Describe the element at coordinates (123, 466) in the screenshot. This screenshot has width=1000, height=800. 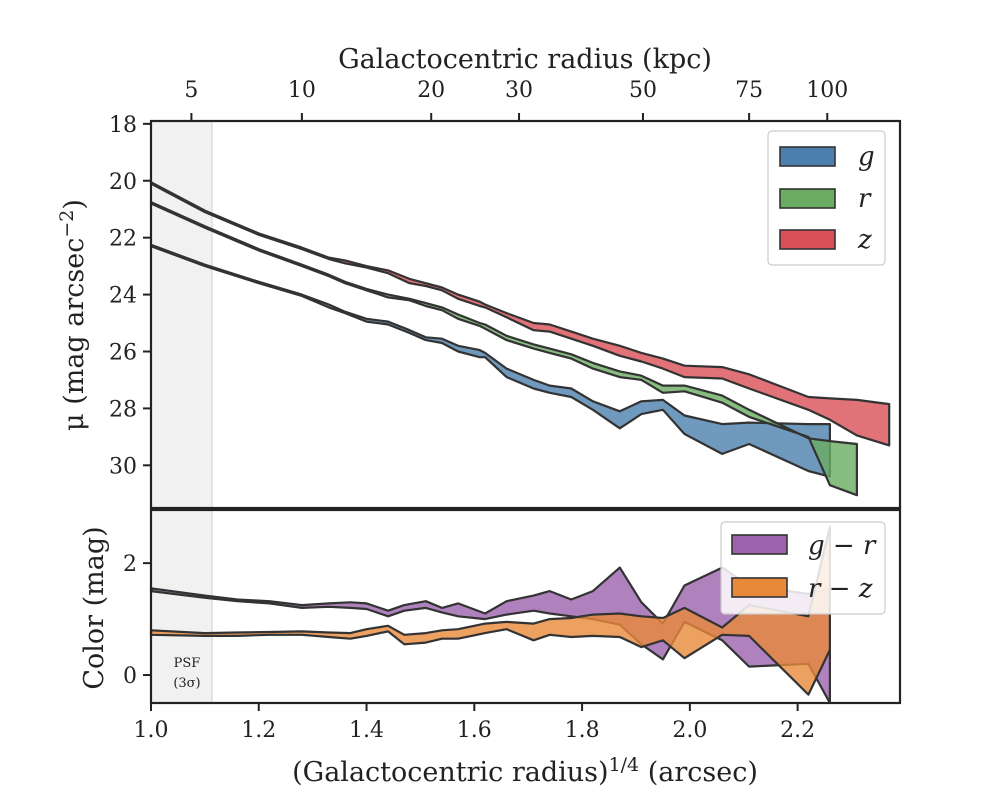
I see `y-tick-label: 30` at that location.